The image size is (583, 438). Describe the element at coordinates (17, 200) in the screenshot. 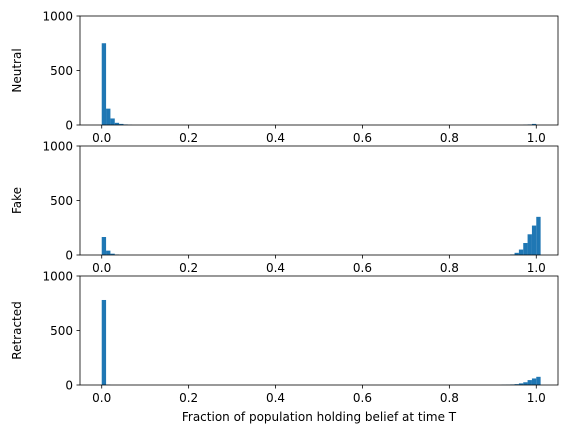

I see `y-axis-label: Fake` at that location.